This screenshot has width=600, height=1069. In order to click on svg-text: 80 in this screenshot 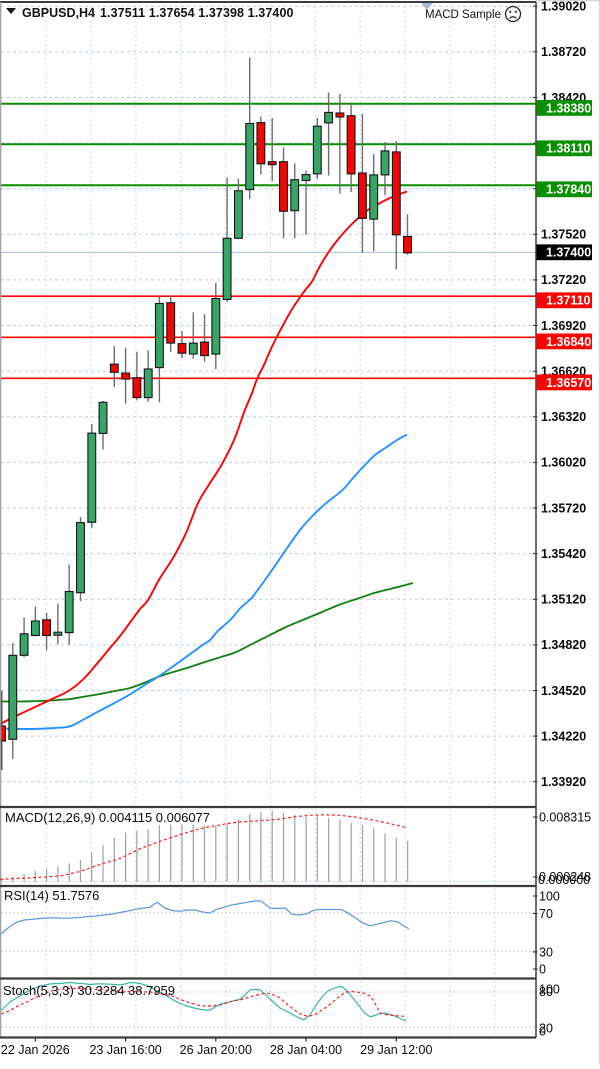, I will do `click(546, 992)`.